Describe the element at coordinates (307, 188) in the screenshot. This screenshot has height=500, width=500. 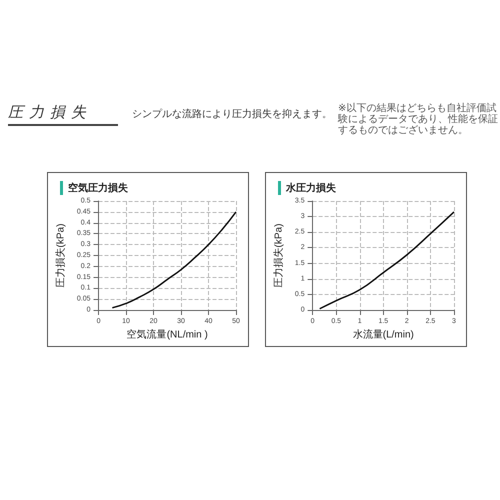
I see `chart-title: 水圧力損失` at that location.